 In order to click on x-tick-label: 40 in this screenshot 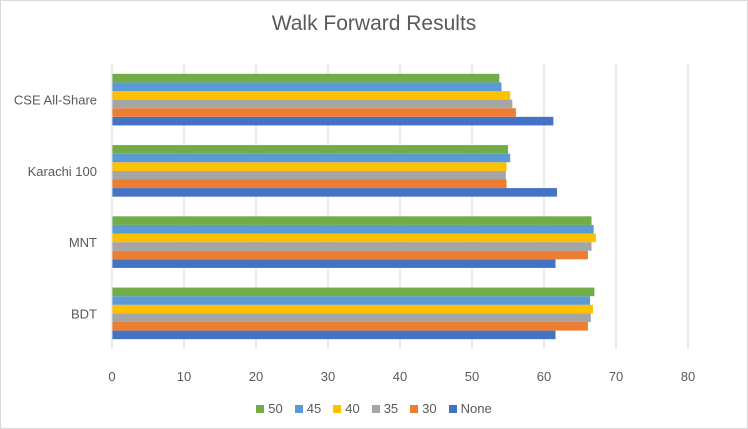, I will do `click(400, 376)`.